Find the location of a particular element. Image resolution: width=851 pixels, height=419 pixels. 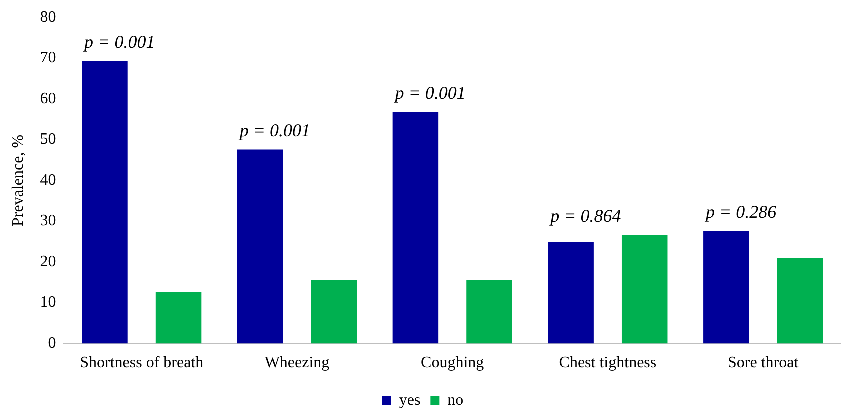

y-tick-label: 30 is located at coordinates (48, 221).